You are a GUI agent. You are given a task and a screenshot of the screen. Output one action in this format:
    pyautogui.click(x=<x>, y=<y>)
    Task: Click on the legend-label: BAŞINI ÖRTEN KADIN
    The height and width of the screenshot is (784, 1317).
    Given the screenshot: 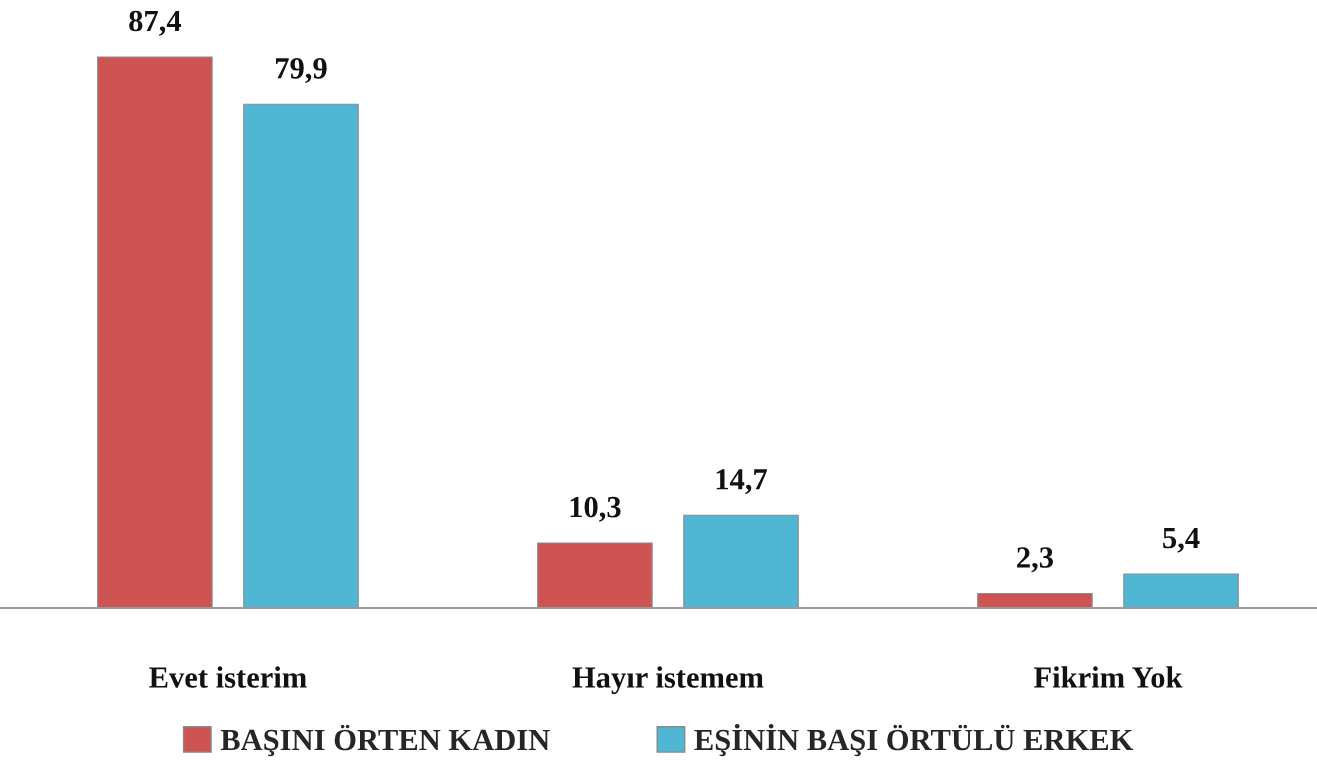 What is the action you would take?
    pyautogui.click(x=385, y=740)
    